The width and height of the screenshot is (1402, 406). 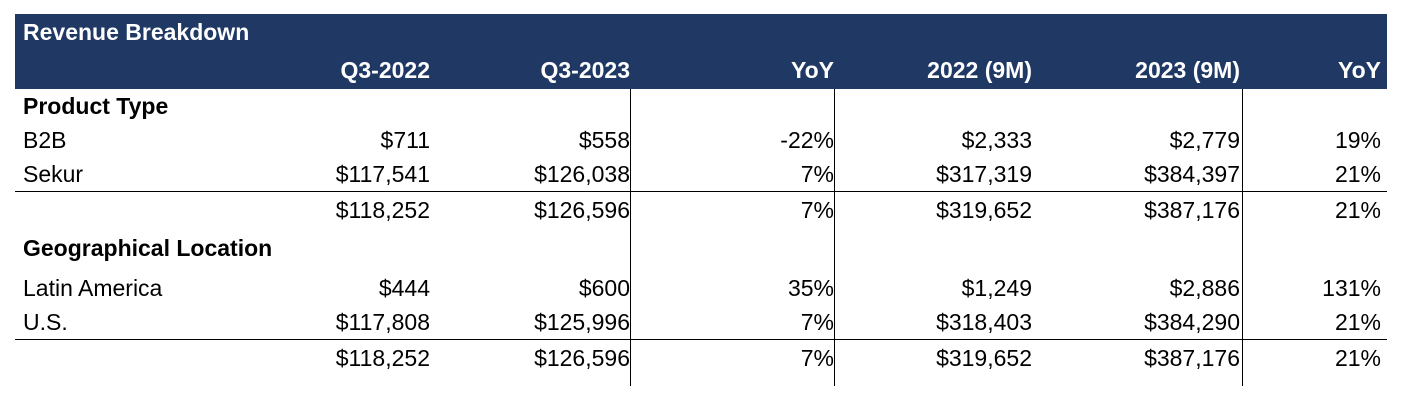 I want to click on section-heading-row: Geographical Location, so click(x=701, y=248).